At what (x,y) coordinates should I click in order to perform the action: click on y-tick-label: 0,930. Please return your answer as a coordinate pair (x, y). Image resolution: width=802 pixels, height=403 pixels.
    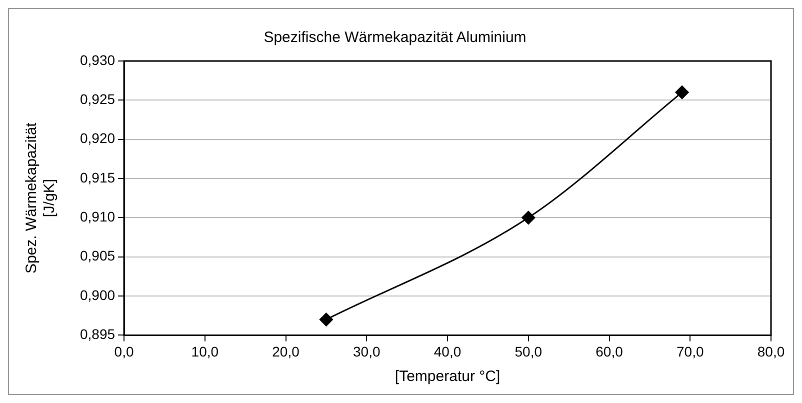
    Looking at the image, I should click on (98, 60).